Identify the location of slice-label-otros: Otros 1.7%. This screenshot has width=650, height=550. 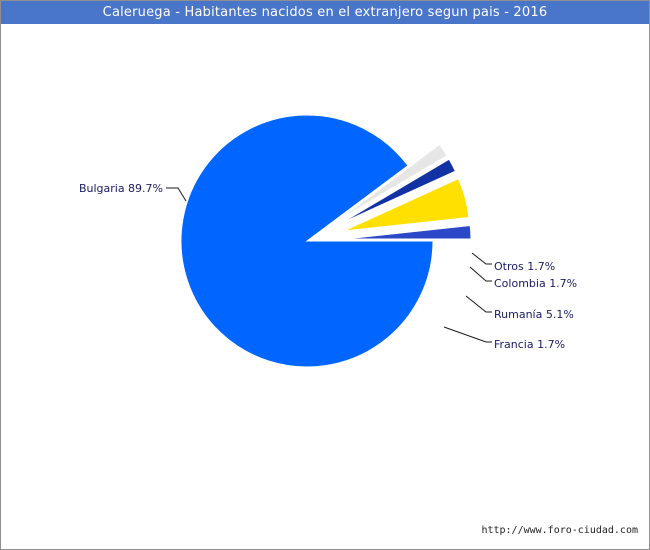
(524, 266).